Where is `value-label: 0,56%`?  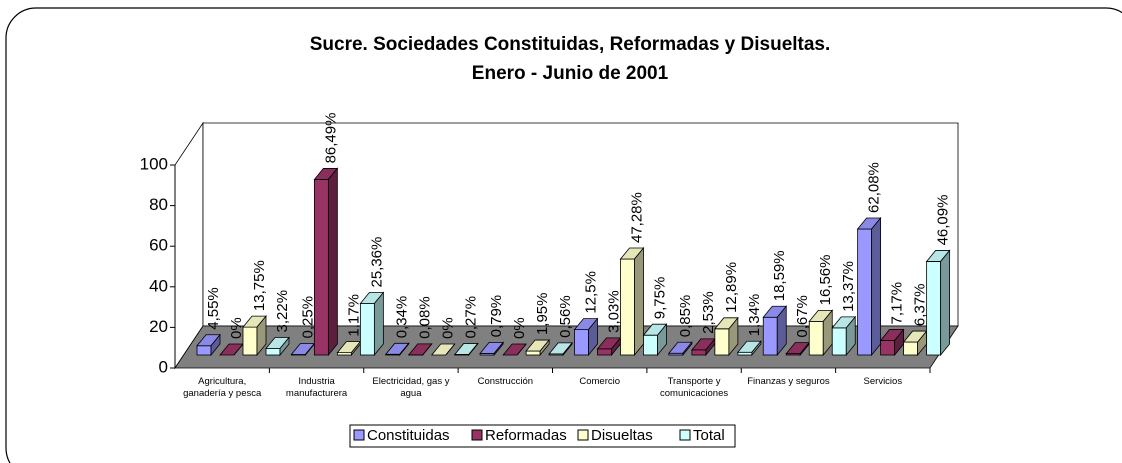 value-label: 0,56% is located at coordinates (565, 316).